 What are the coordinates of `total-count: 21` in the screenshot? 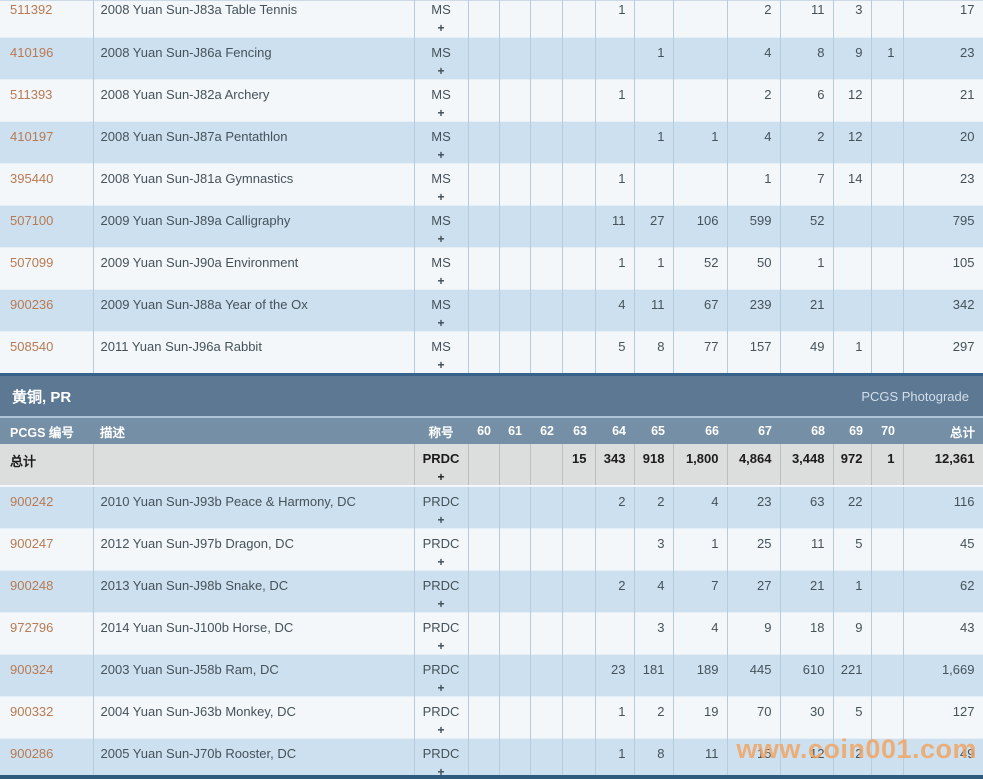 It's located at (943, 100).